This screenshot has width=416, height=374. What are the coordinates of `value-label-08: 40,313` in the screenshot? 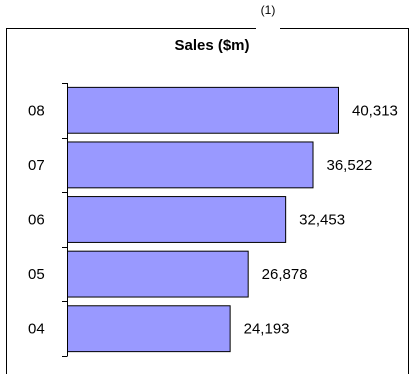 It's located at (375, 110).